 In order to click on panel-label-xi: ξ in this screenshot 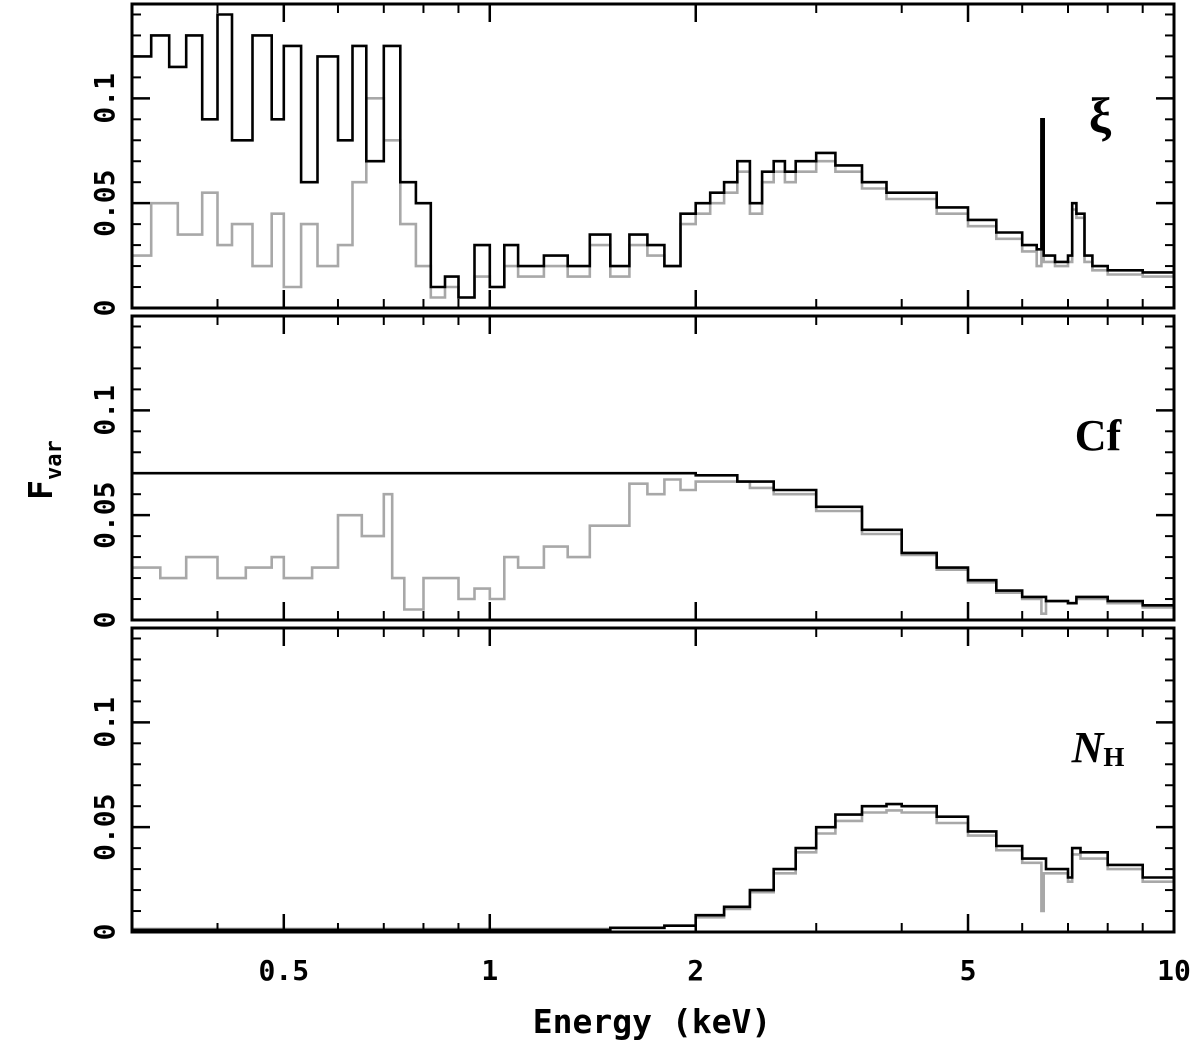, I will do `click(1100, 115)`.